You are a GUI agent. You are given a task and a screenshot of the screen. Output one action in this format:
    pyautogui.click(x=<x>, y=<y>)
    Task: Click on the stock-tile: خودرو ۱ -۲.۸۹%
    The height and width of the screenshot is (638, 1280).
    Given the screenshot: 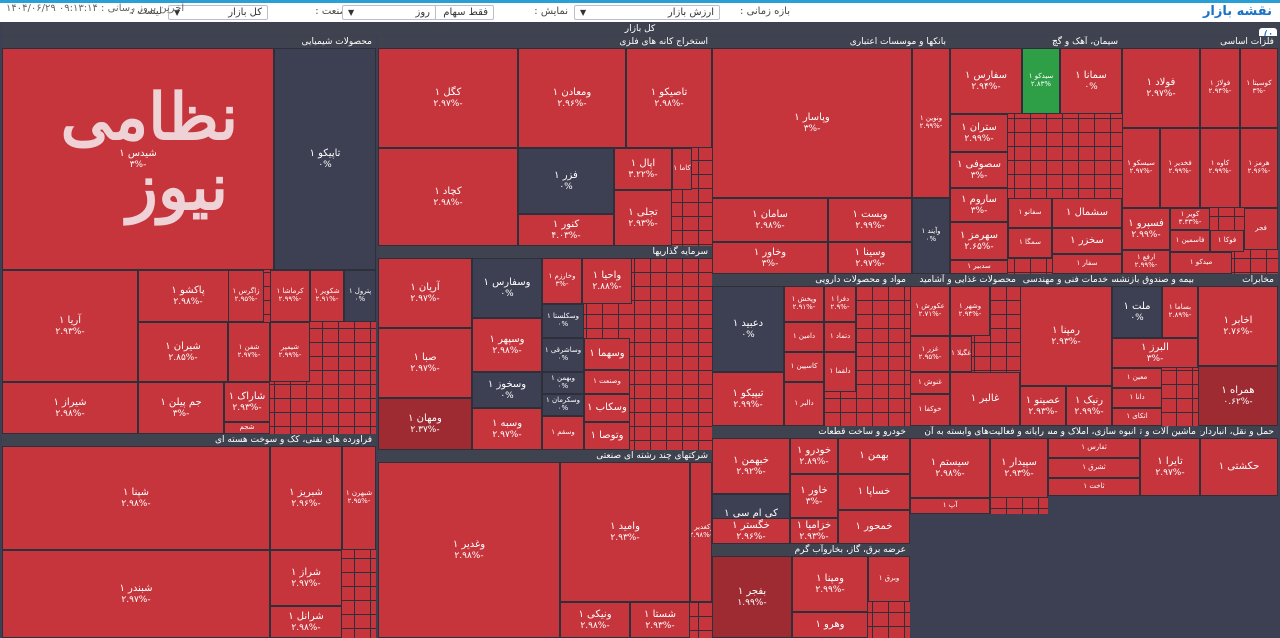 What is the action you would take?
    pyautogui.click(x=814, y=456)
    